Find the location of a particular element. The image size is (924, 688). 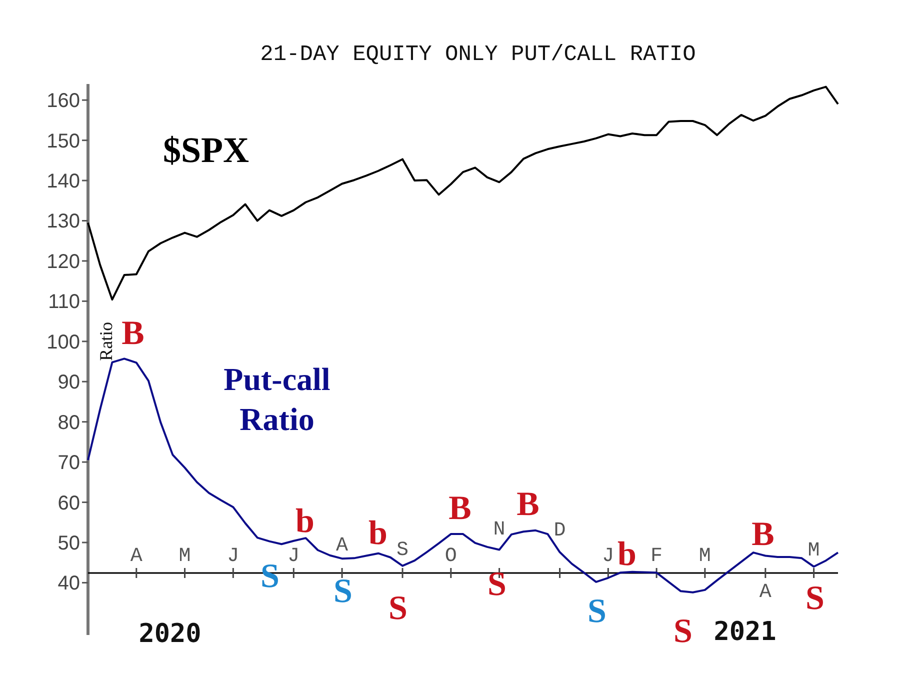

x-tick-label: S is located at coordinates (402, 550).